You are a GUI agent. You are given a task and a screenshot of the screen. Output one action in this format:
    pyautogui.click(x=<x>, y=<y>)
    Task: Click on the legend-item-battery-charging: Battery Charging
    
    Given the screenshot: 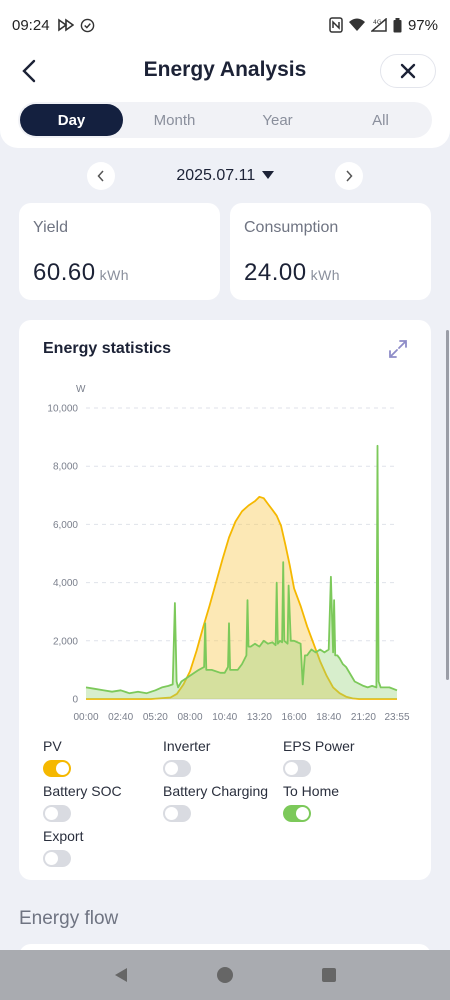 What is the action you would take?
    pyautogui.click(x=223, y=802)
    